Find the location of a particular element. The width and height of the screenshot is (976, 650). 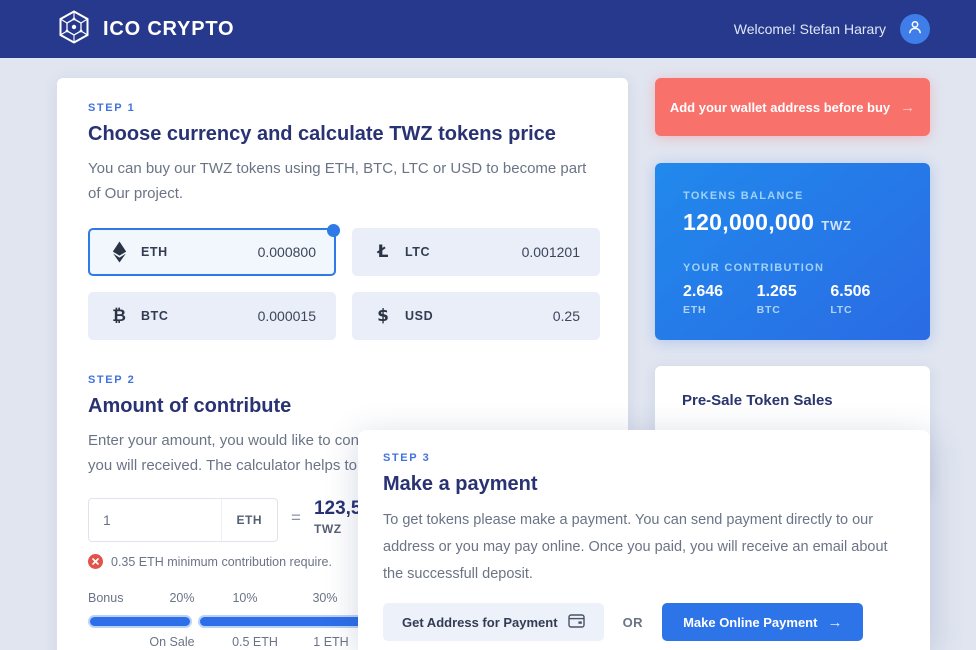

tokens-balance-unit: TWZ is located at coordinates (836, 225).